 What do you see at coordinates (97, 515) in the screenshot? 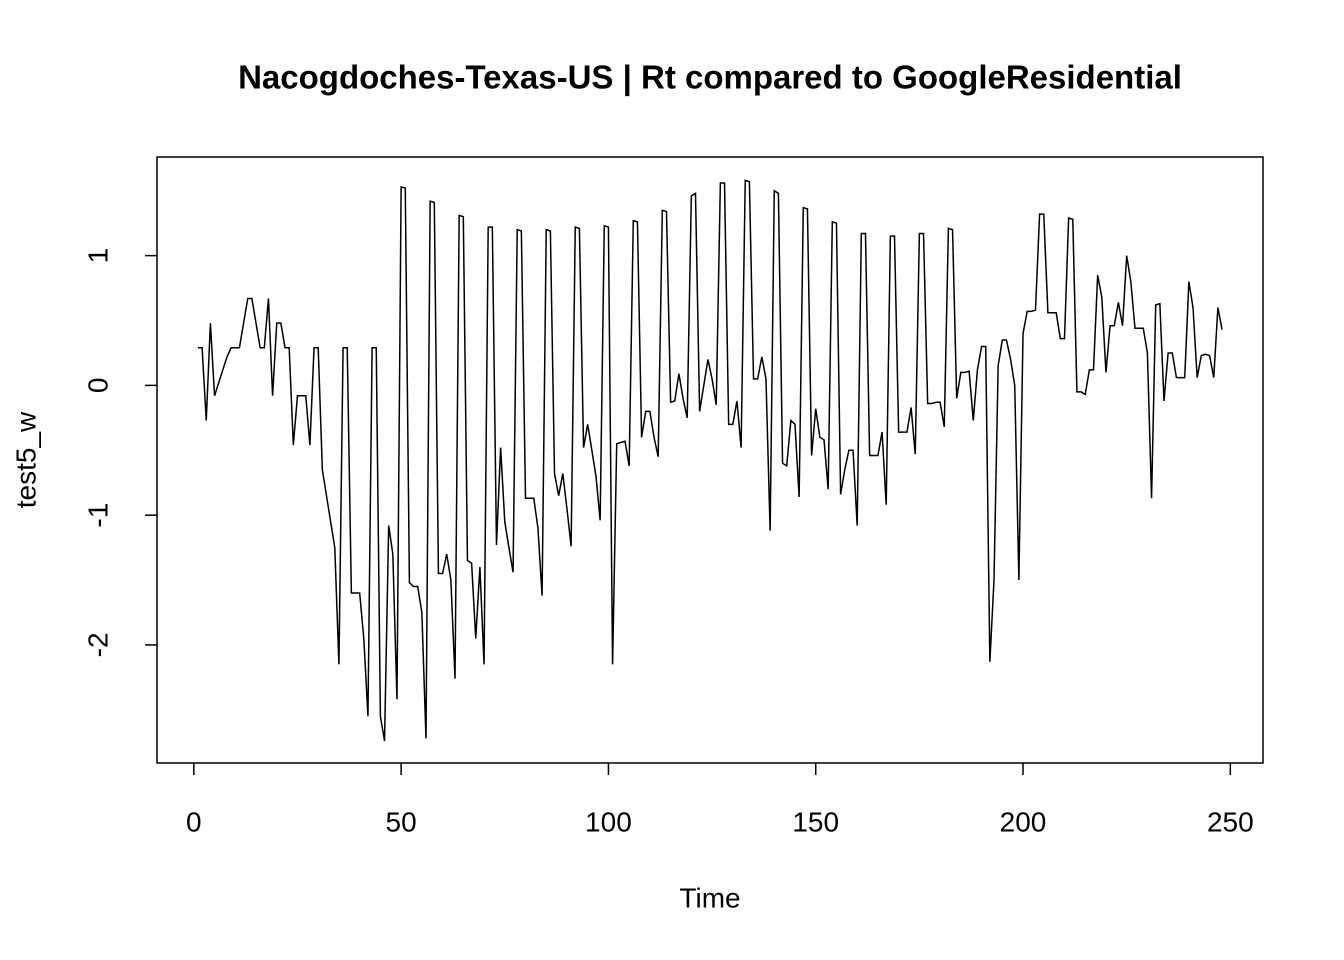
I see `y-tick-label: -1` at bounding box center [97, 515].